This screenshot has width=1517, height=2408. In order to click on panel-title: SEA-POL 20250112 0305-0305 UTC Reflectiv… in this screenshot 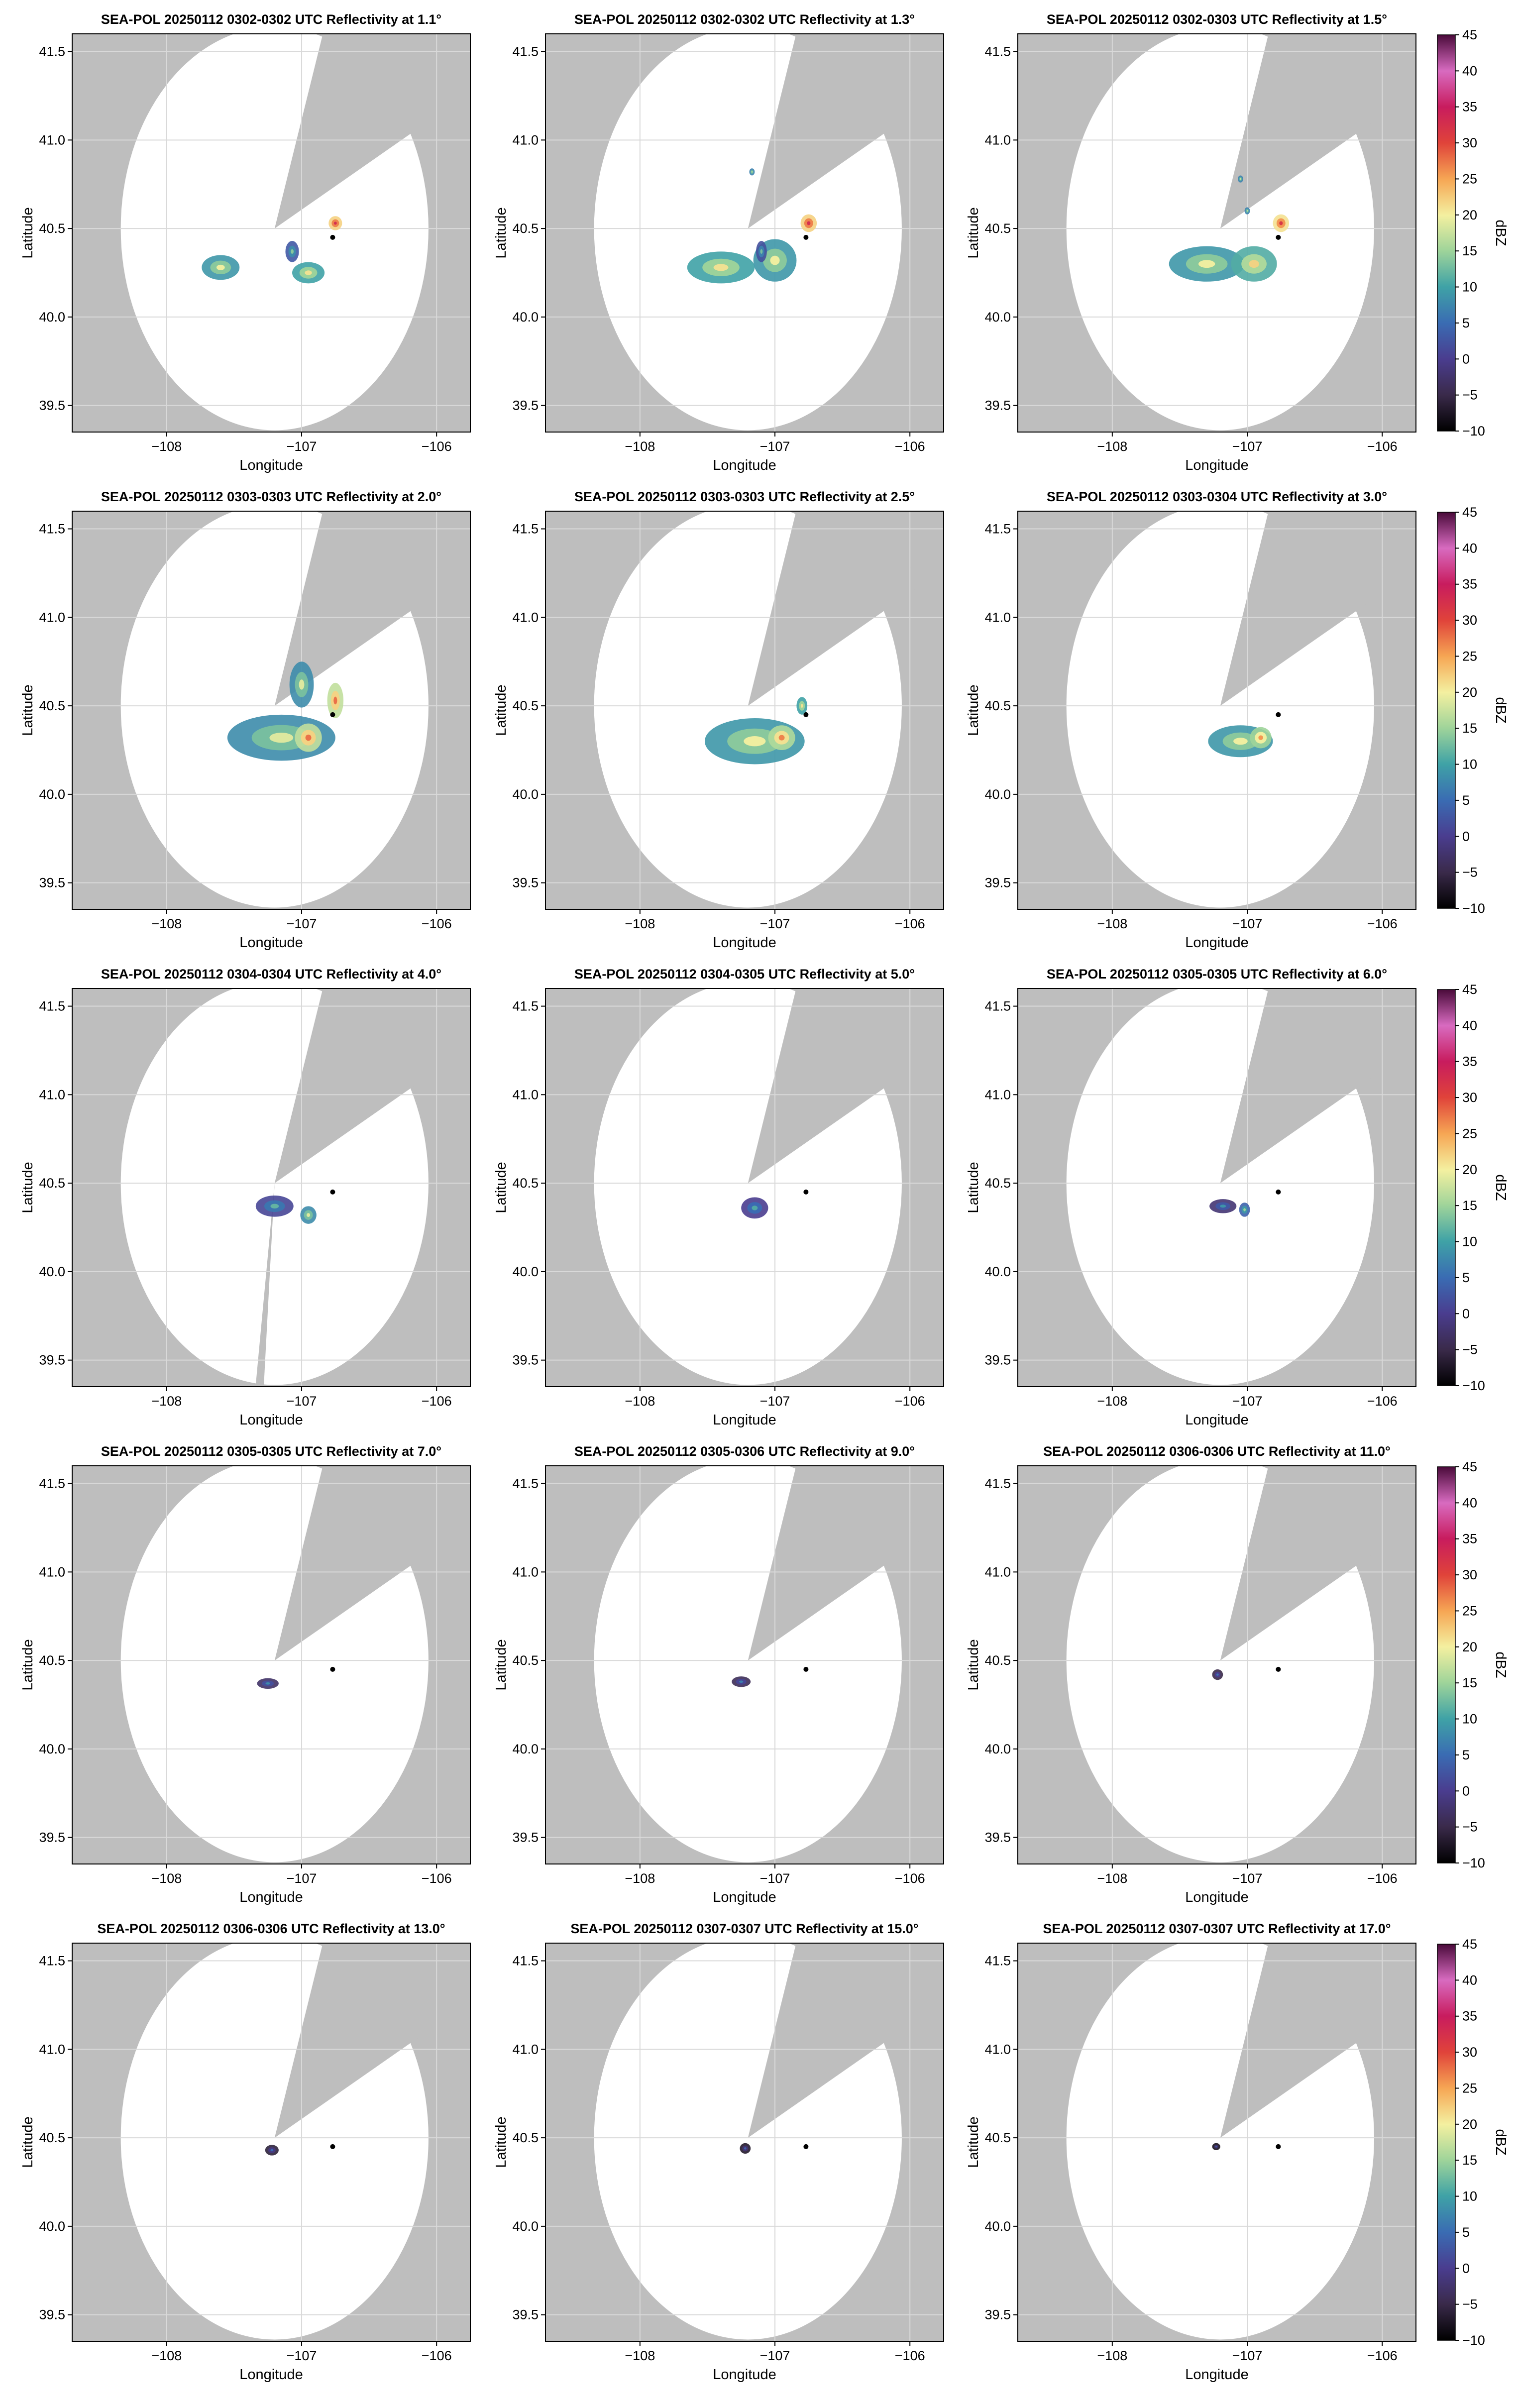, I will do `click(1217, 974)`.